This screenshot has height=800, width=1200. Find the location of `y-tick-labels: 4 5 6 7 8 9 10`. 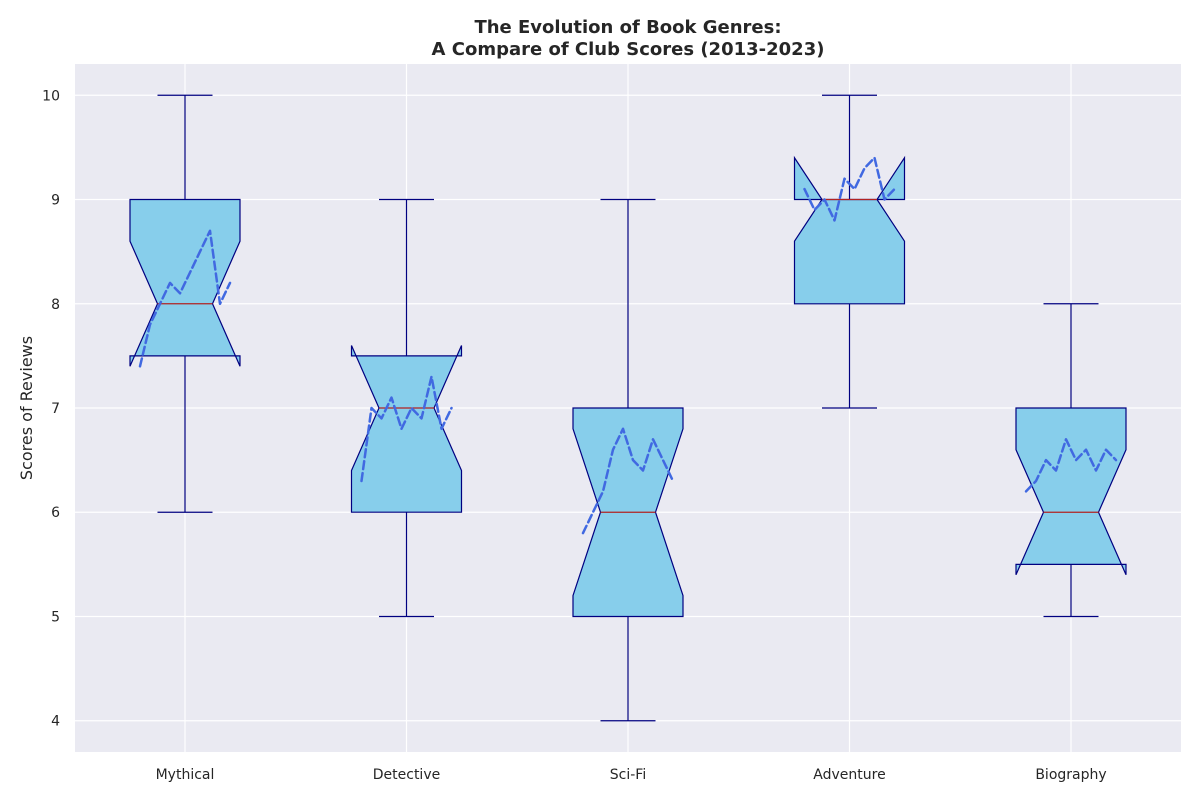

y-tick-labels: 4 5 6 7 8 9 10 is located at coordinates (51, 408).